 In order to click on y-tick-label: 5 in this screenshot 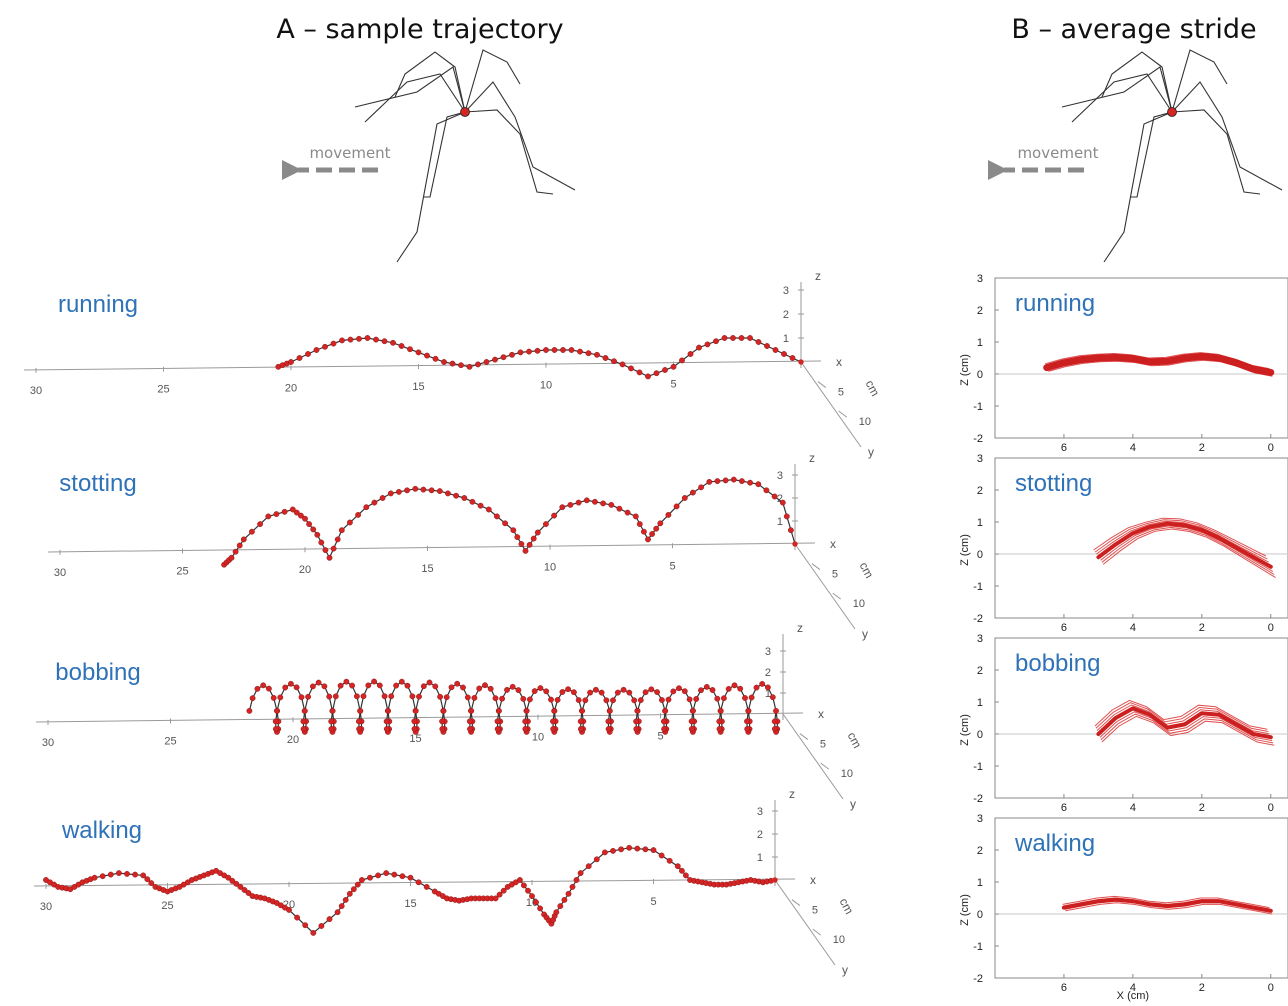, I will do `click(835, 575)`.